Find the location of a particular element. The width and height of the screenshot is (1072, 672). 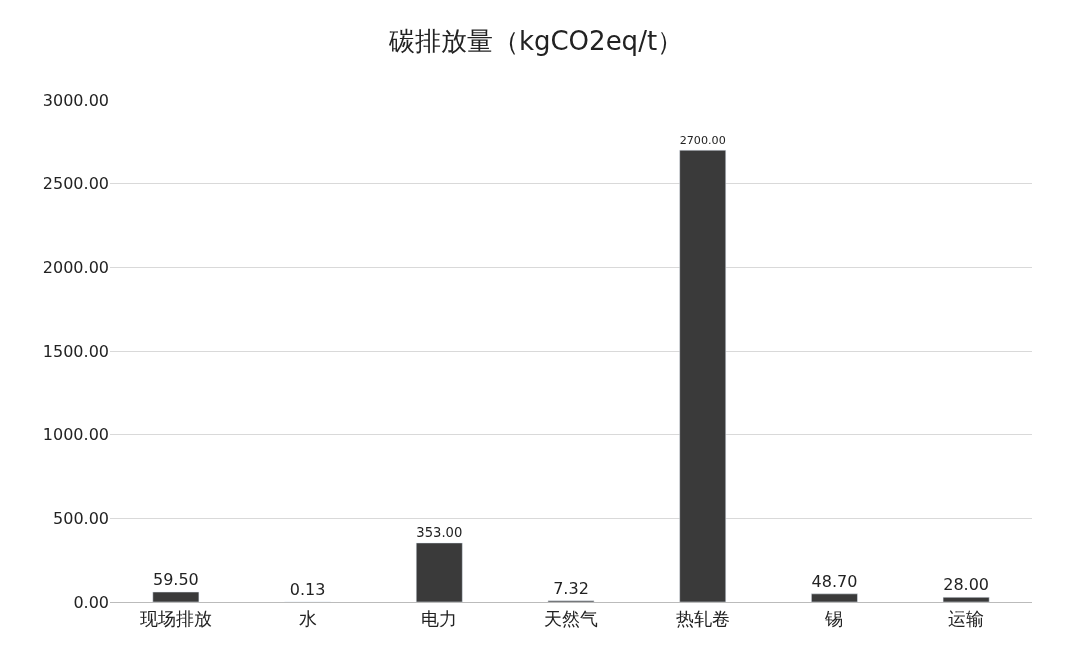

y-tick-label: 500.00 is located at coordinates (81, 518).